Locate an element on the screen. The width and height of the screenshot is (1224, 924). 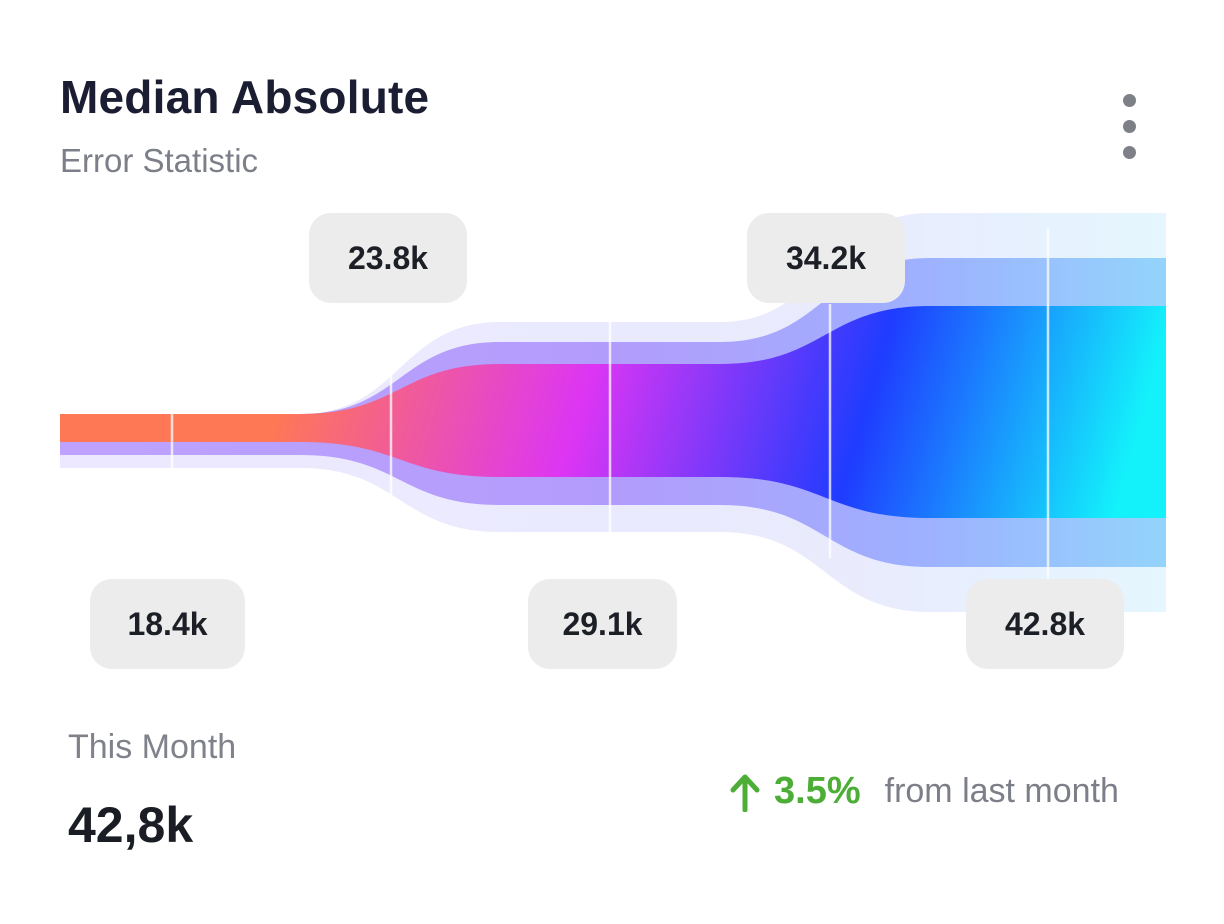
value-label-2: 23.8k is located at coordinates (388, 258).